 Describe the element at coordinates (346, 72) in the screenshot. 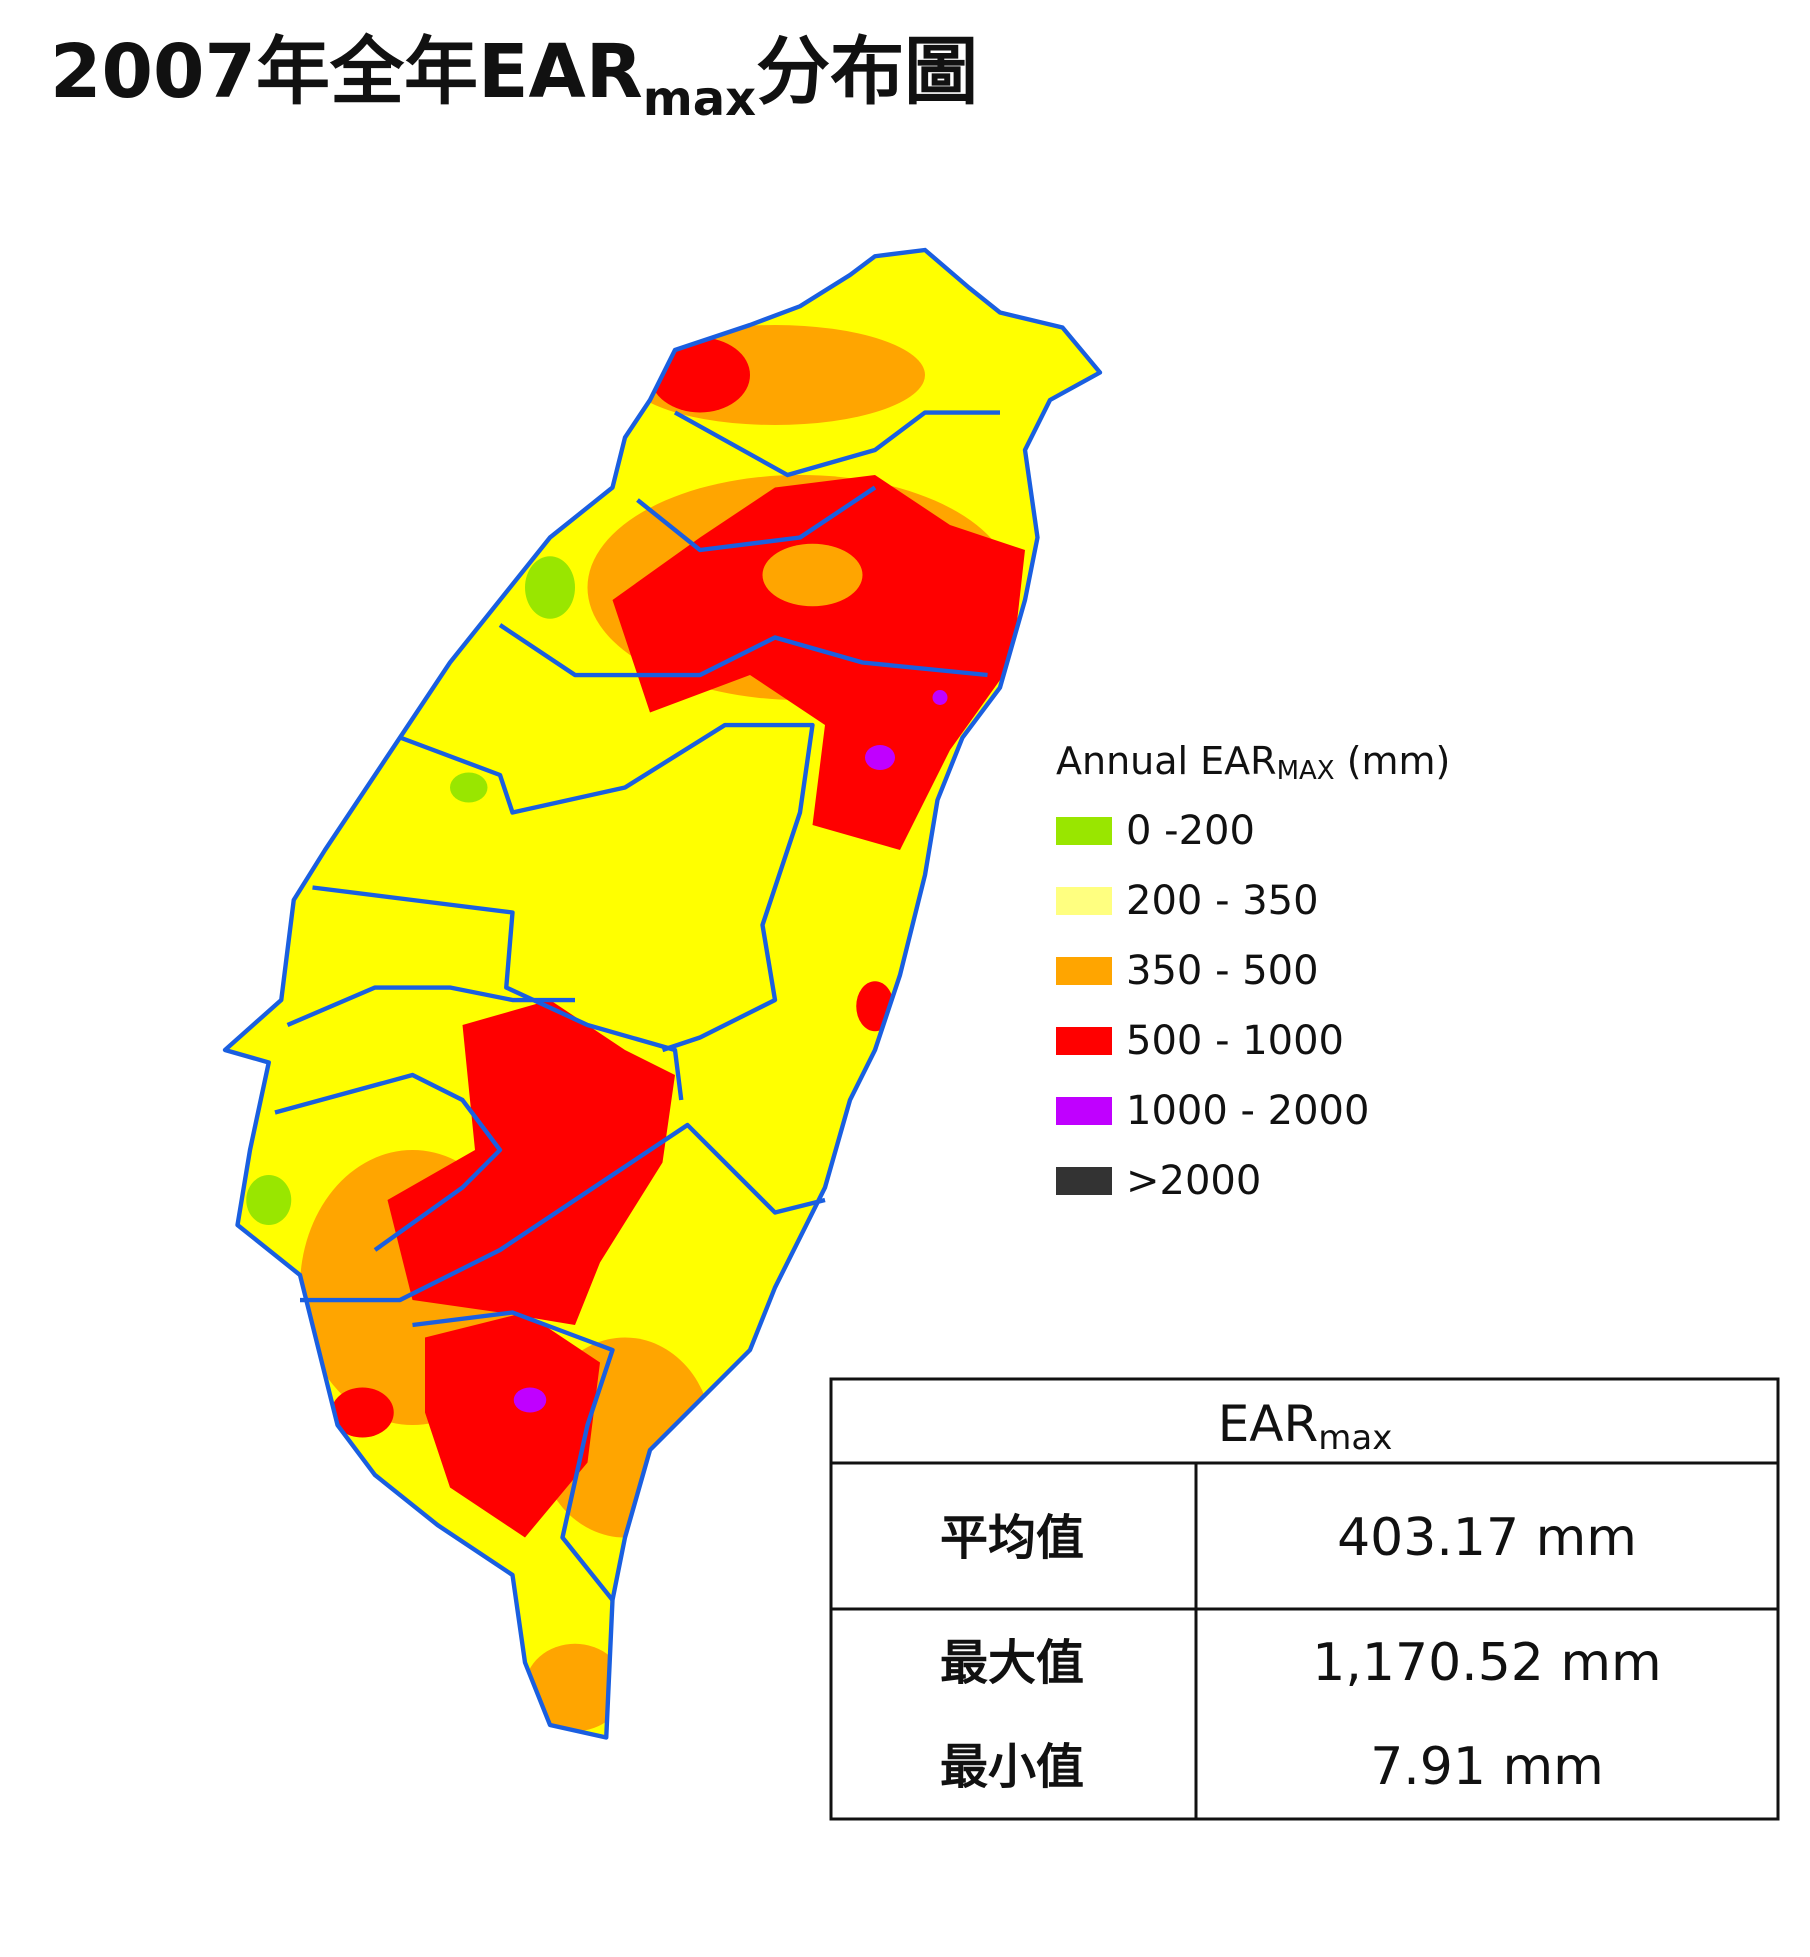

I see `title-main: 2007年全年EAR` at that location.